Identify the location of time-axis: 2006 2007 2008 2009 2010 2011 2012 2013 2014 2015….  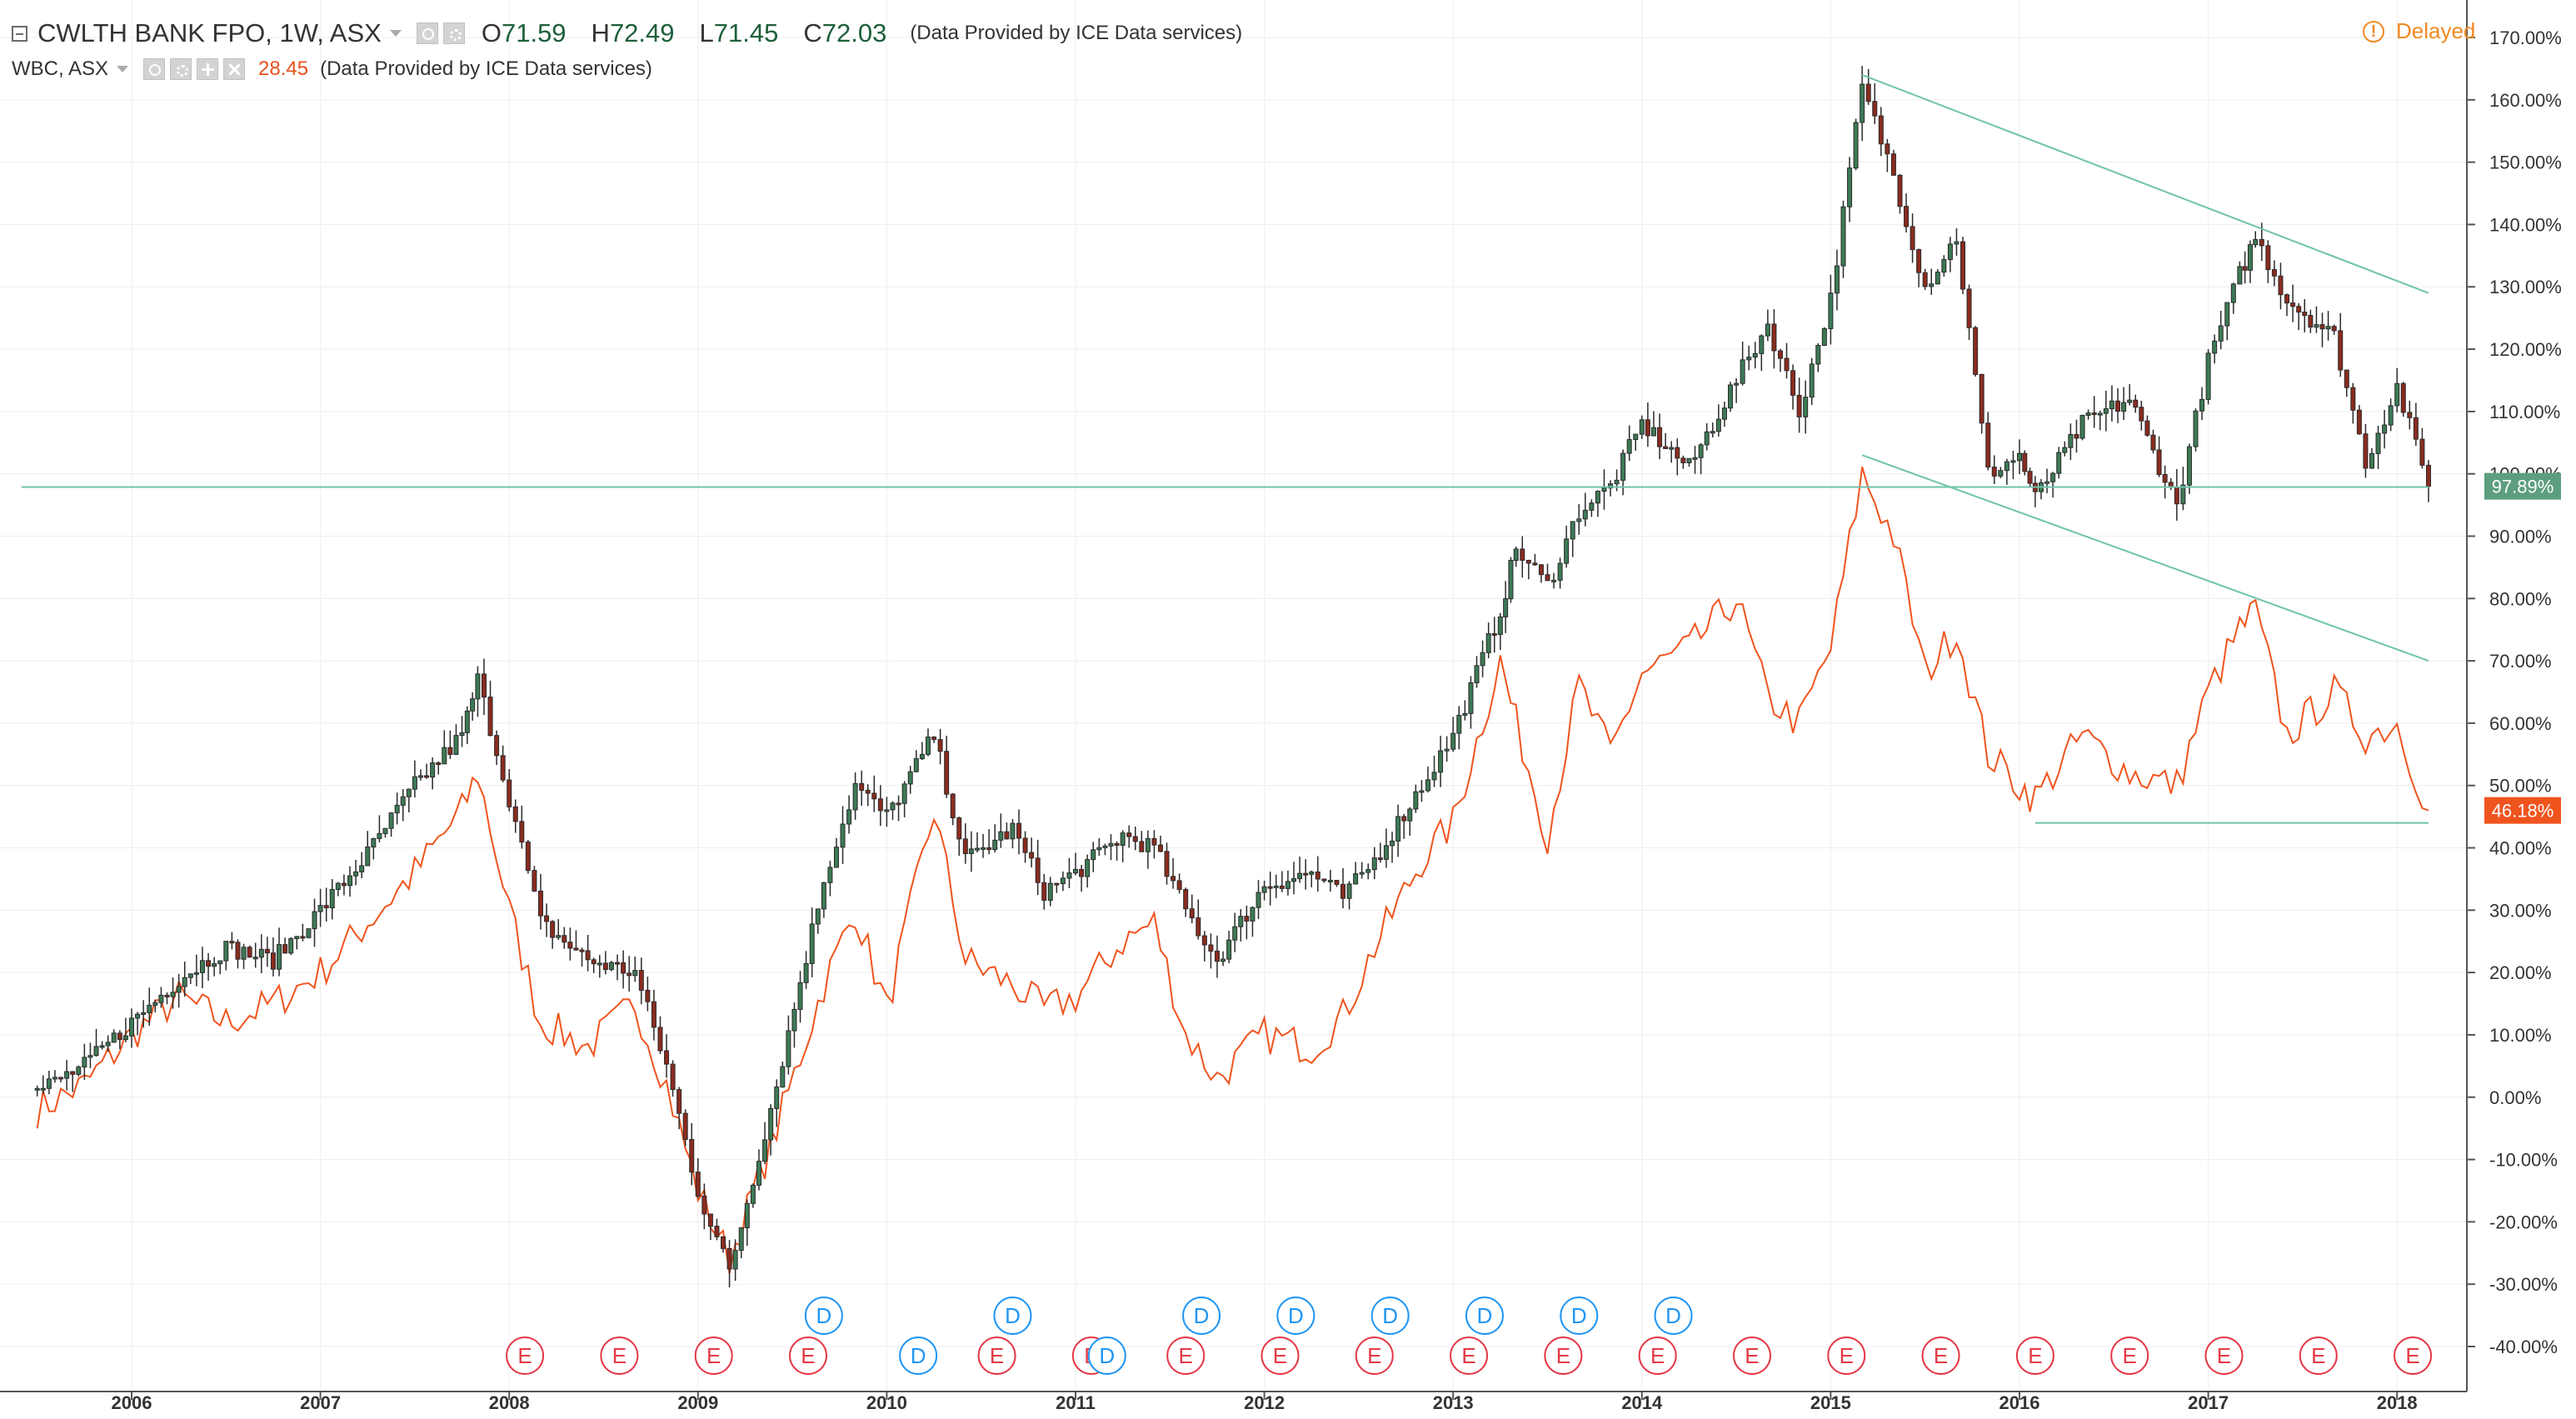
(1265, 1402).